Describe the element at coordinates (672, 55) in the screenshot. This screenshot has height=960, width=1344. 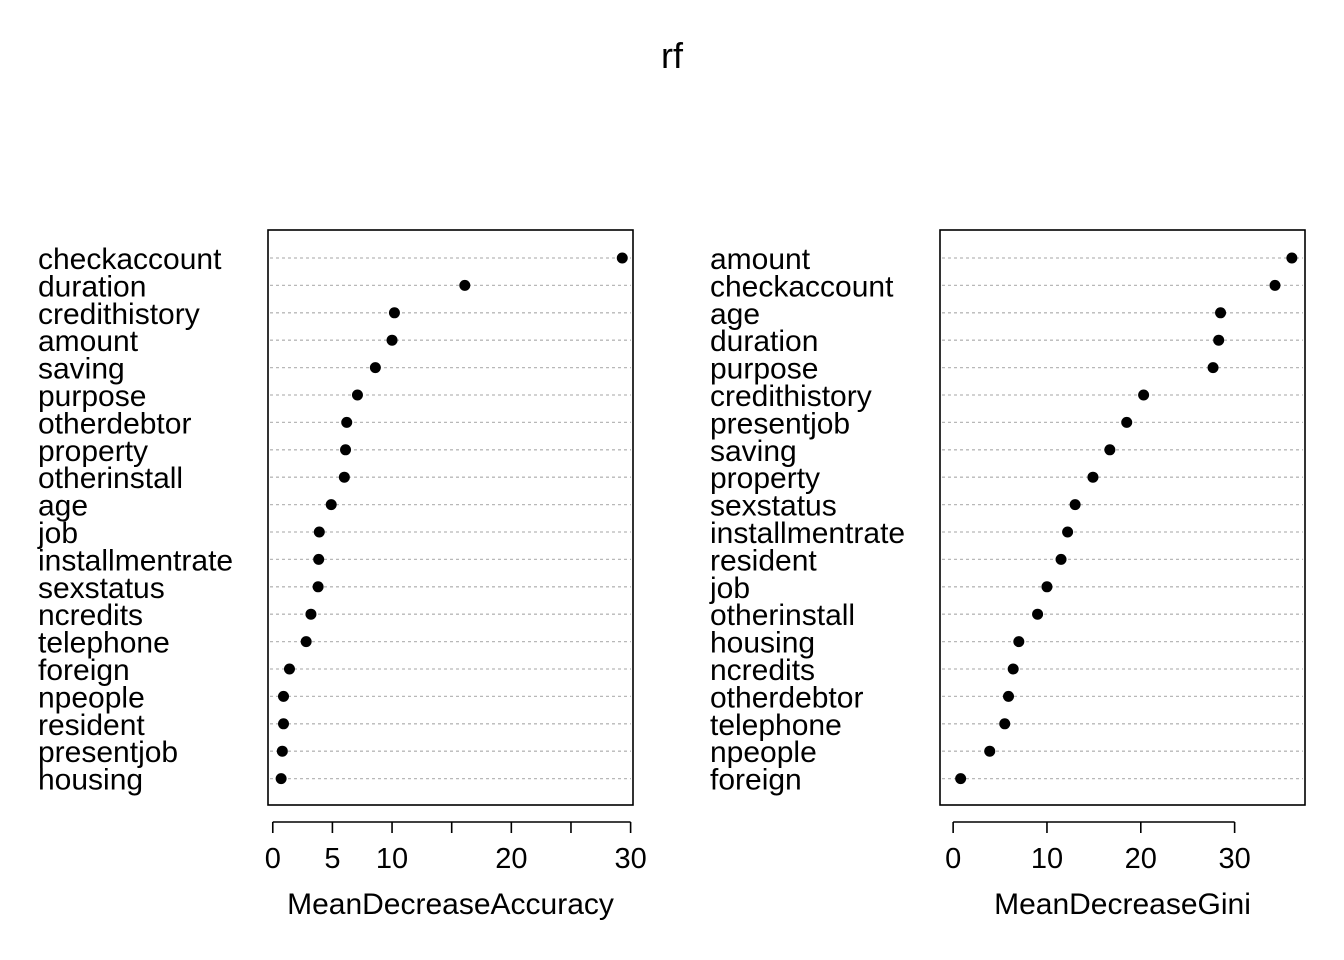
I see `figure-title: rf` at that location.